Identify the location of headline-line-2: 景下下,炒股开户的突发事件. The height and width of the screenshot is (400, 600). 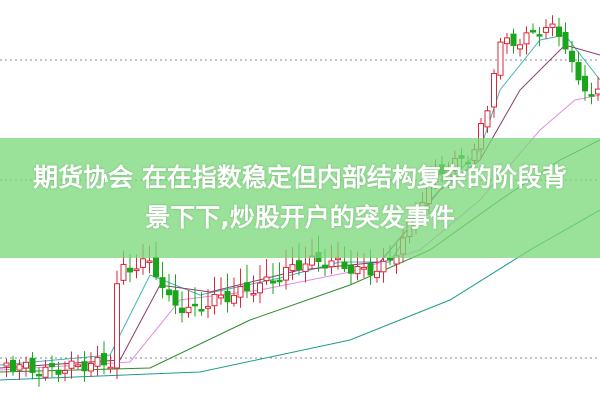
(300, 217).